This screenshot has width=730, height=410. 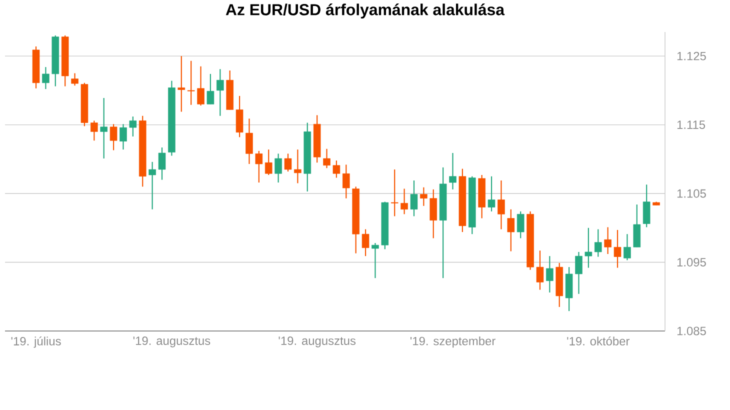 What do you see at coordinates (598, 341) in the screenshot?
I see `x-tick-label: '19. október` at bounding box center [598, 341].